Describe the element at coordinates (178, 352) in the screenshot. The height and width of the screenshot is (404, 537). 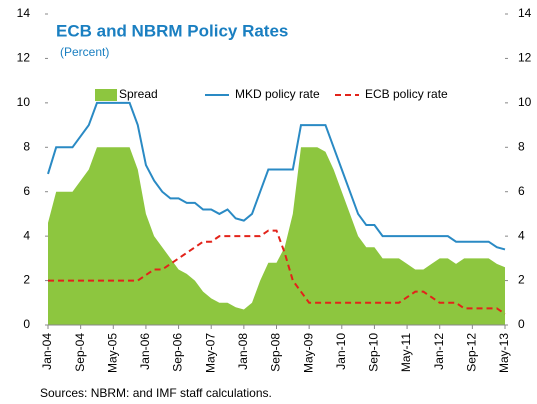
I see `x-tick-label: Sep-06` at that location.